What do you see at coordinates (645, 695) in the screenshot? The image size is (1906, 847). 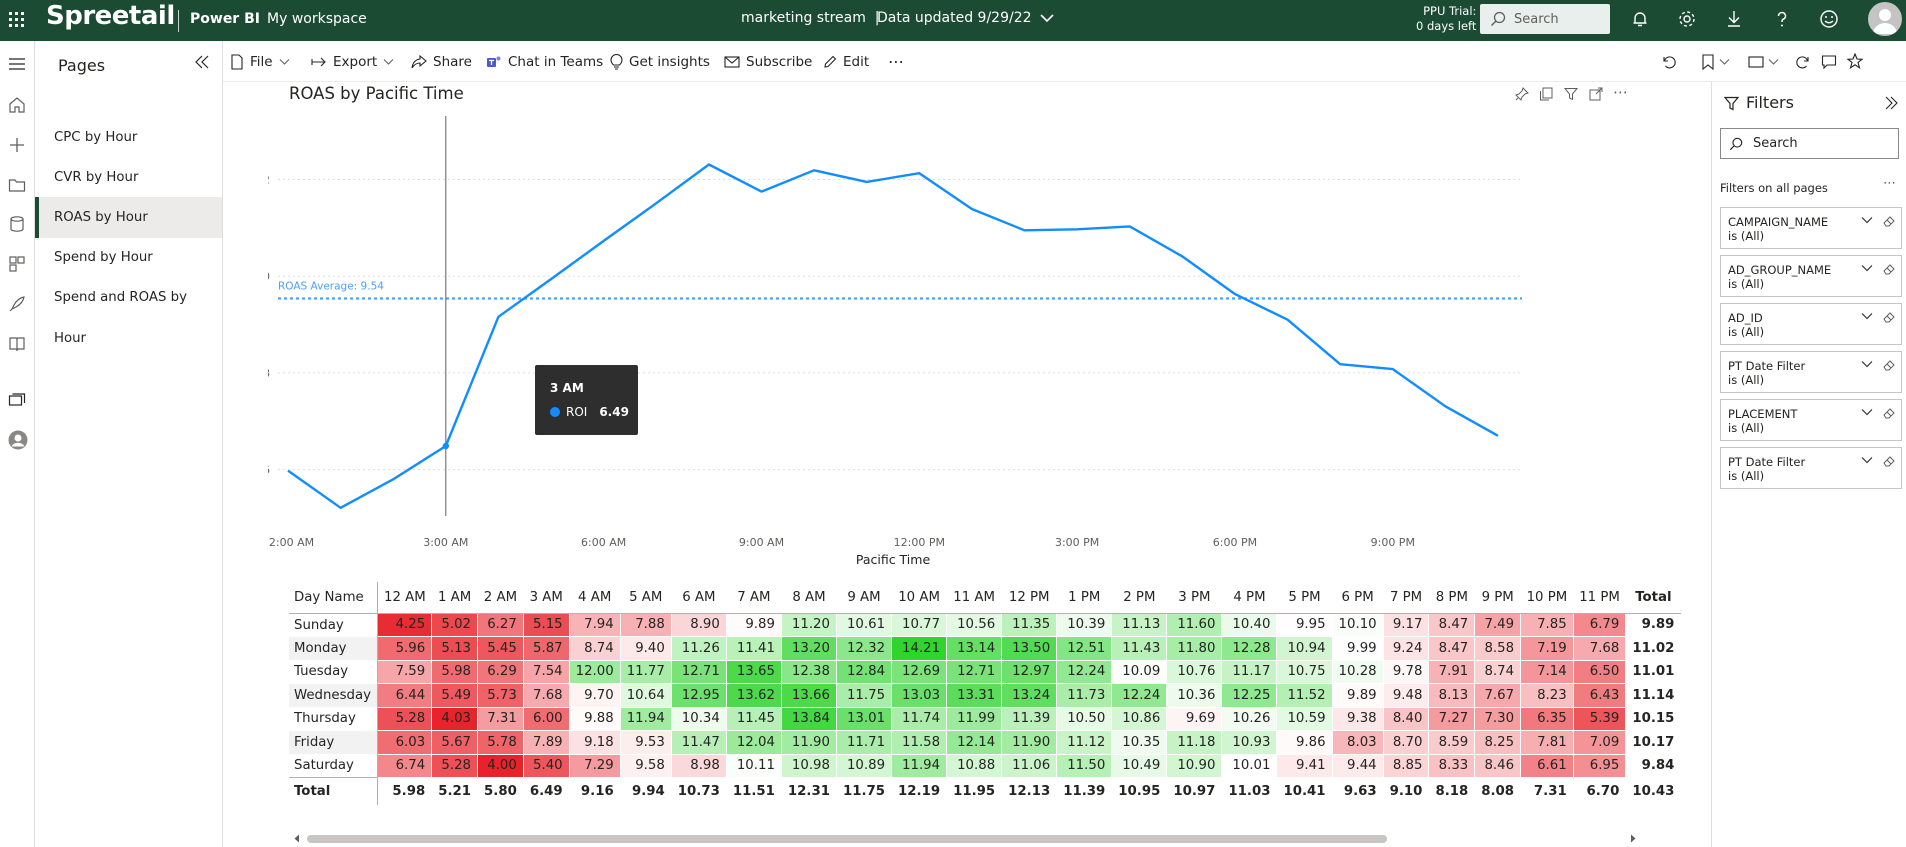 I see `table-cell: 10.64` at bounding box center [645, 695].